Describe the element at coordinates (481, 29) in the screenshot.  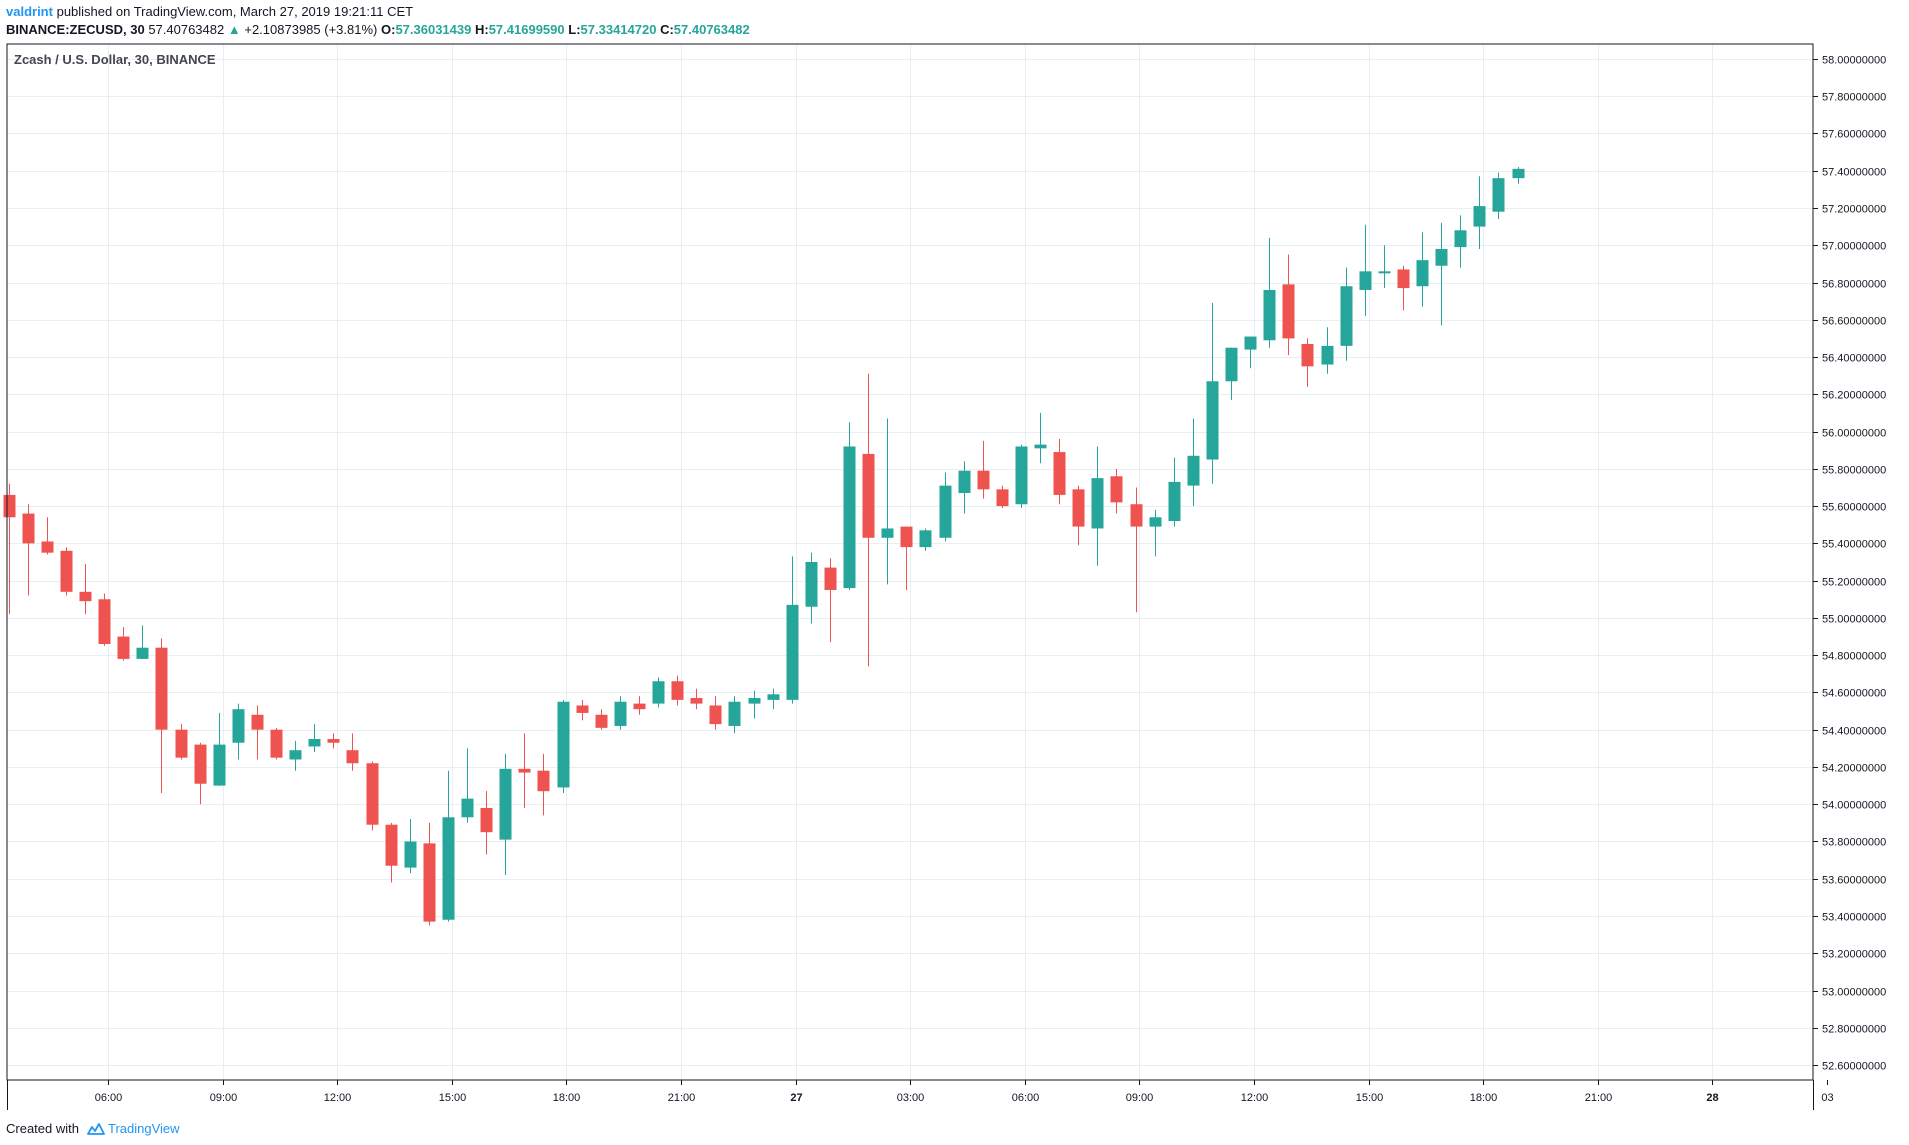
I see `high-label: H:` at that location.